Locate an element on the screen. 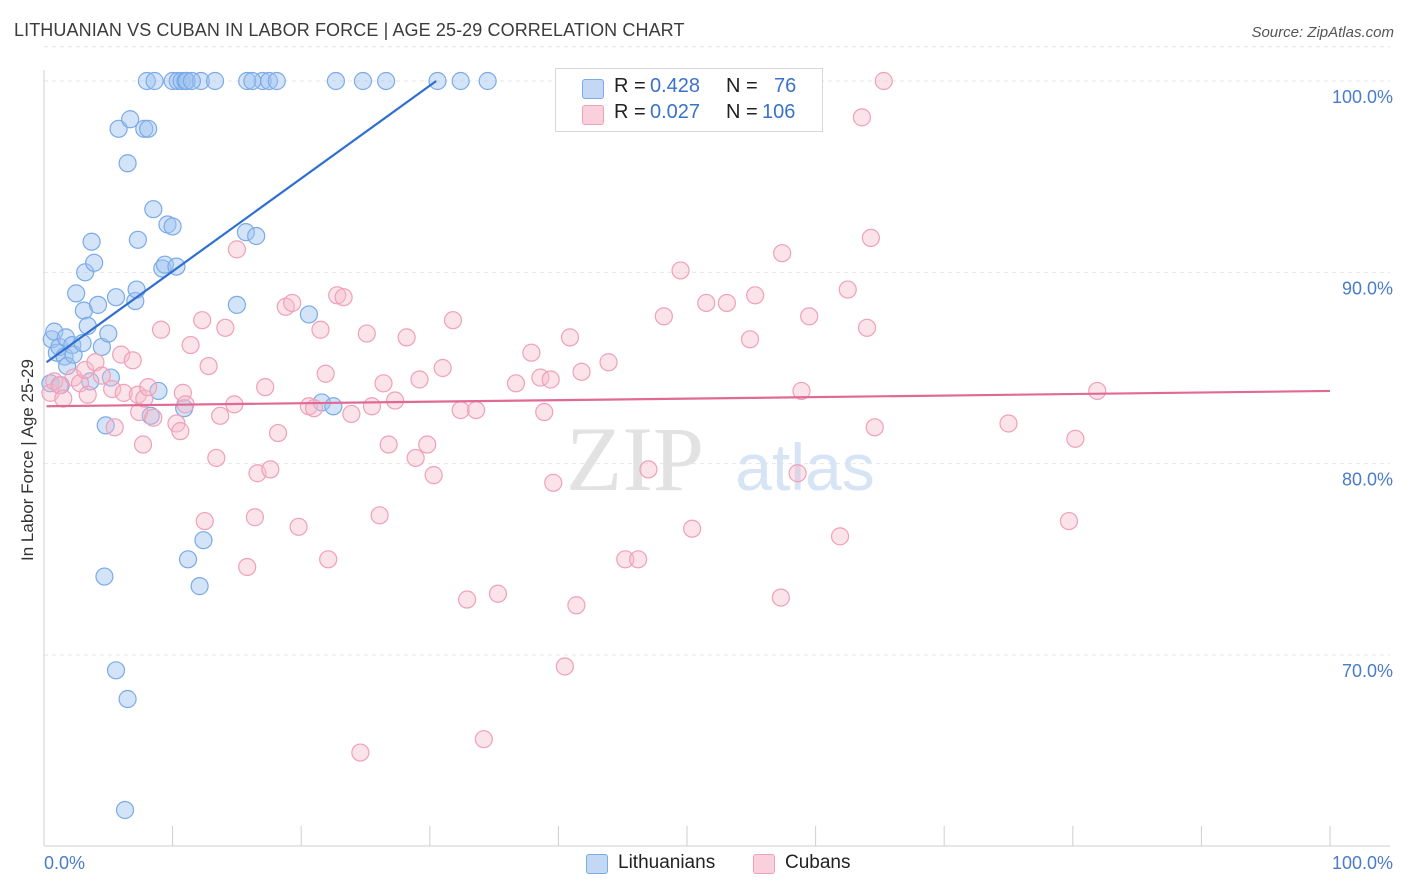 The height and width of the screenshot is (892, 1406). legend-swatch-cubans is located at coordinates (593, 115).